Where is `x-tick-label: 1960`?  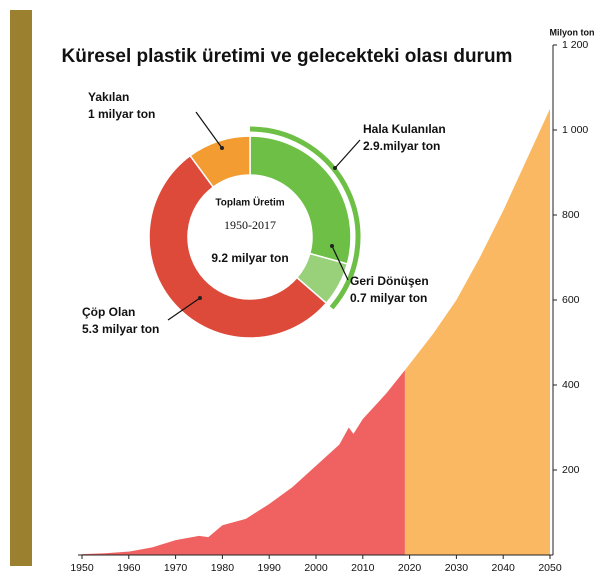
x-tick-label: 1960 is located at coordinates (129, 568).